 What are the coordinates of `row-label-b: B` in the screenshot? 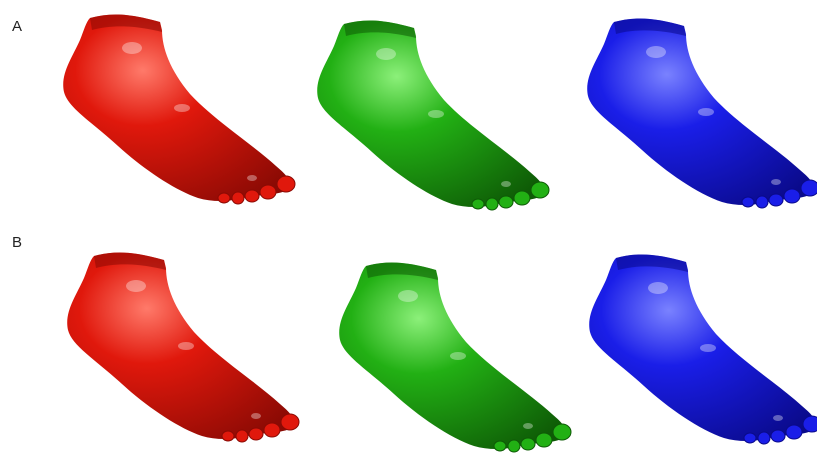 It's located at (17, 242).